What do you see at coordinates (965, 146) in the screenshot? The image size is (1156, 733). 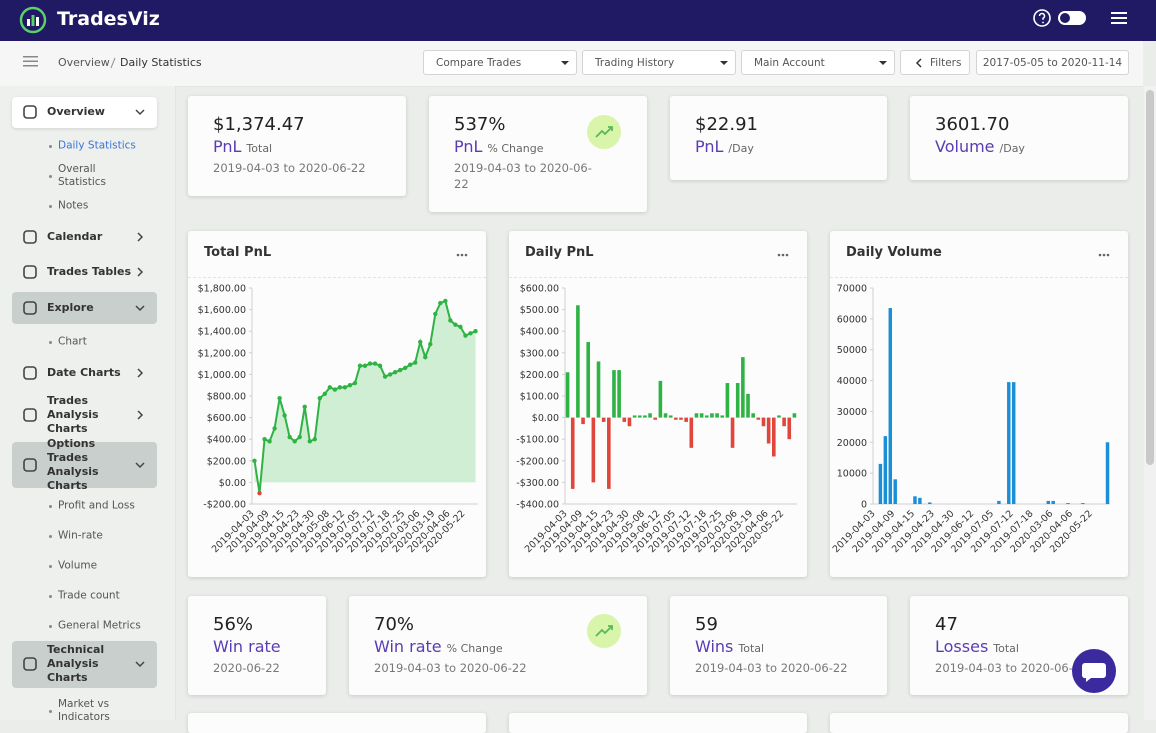 I see `stat-metric-name: Volume` at bounding box center [965, 146].